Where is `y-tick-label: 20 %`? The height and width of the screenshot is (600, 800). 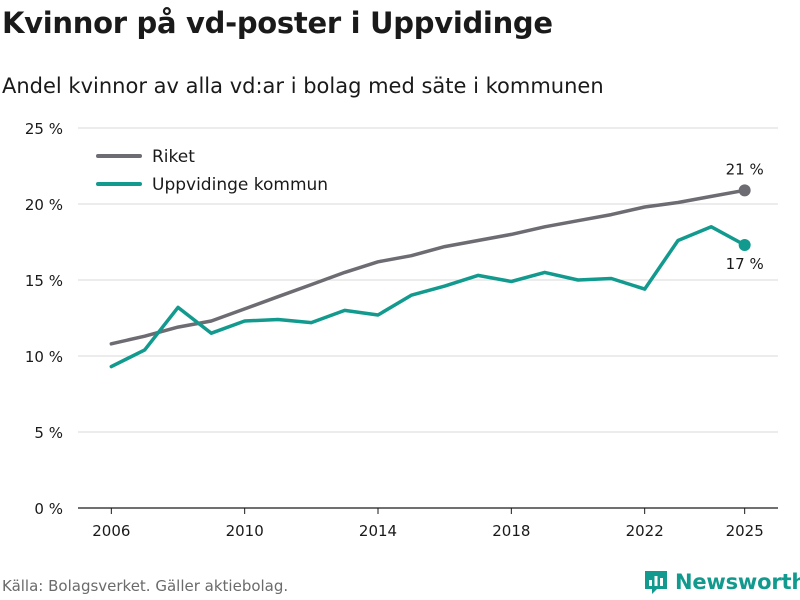 y-tick-label: 20 % is located at coordinates (44, 205).